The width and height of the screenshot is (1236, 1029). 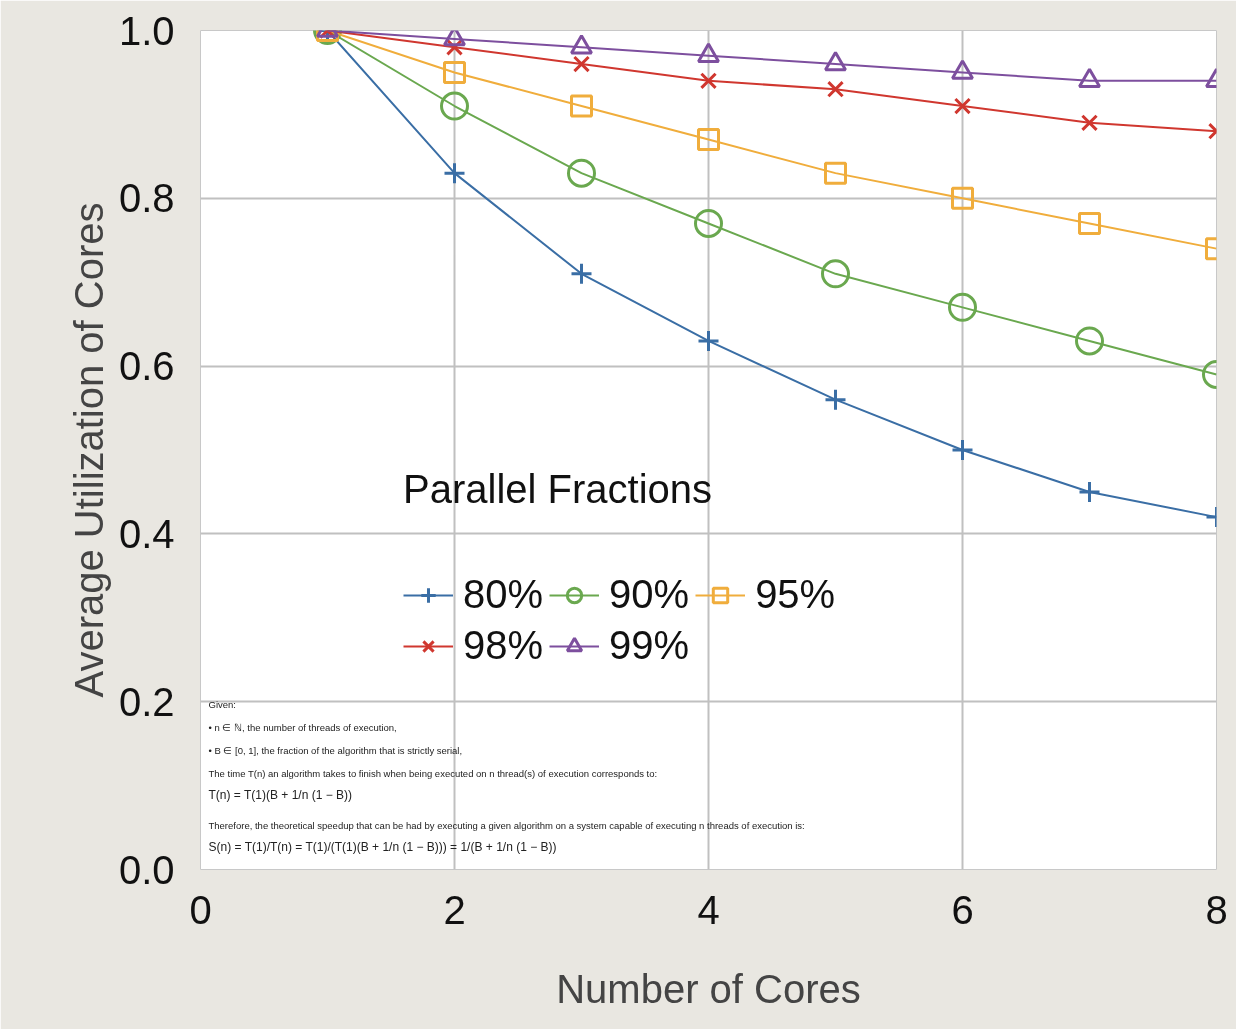 What do you see at coordinates (503, 645) in the screenshot?
I see `legend-label: 98%` at bounding box center [503, 645].